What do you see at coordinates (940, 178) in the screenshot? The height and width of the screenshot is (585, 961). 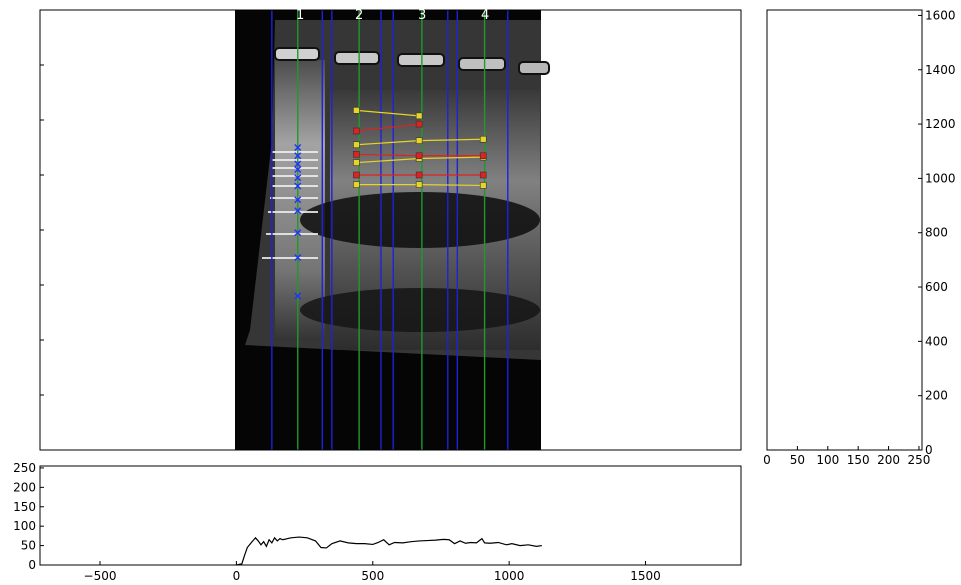 I see `y-tick-label: 1000` at bounding box center [940, 178].